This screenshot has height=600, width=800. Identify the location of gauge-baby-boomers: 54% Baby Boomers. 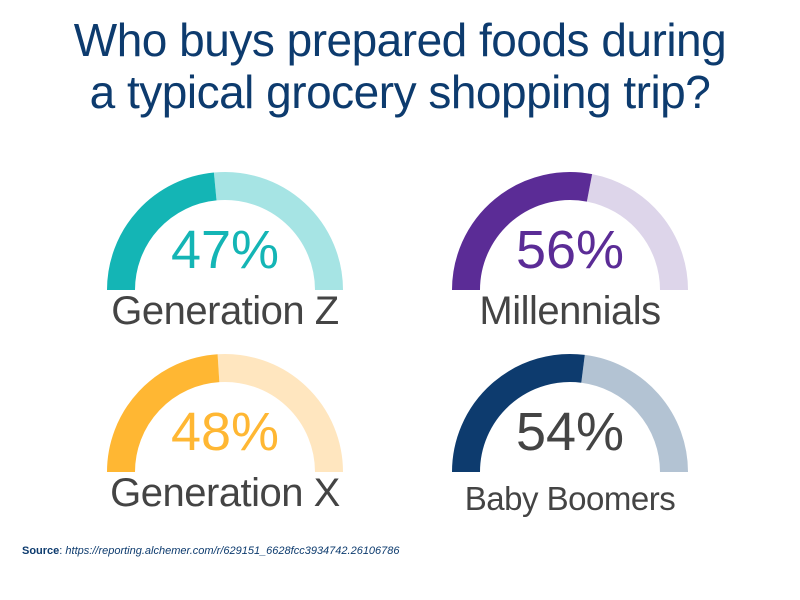
(570, 447).